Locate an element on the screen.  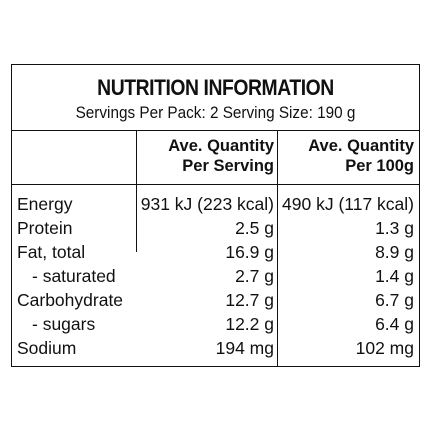
table-row: Carbohydrate 12.7 g 6.7 g is located at coordinates (215, 300).